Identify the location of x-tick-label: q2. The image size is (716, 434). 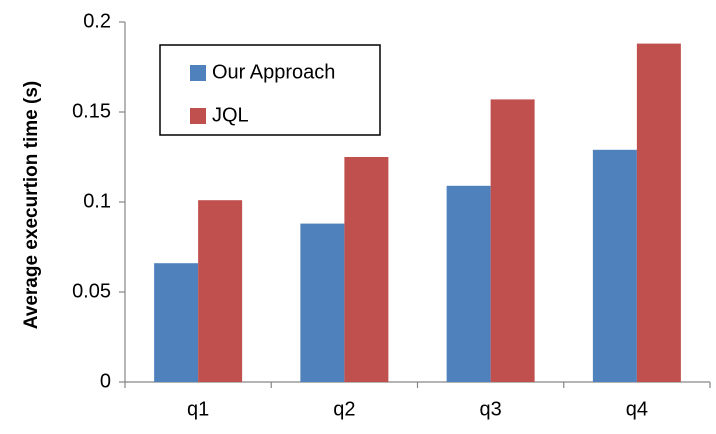
(344, 409).